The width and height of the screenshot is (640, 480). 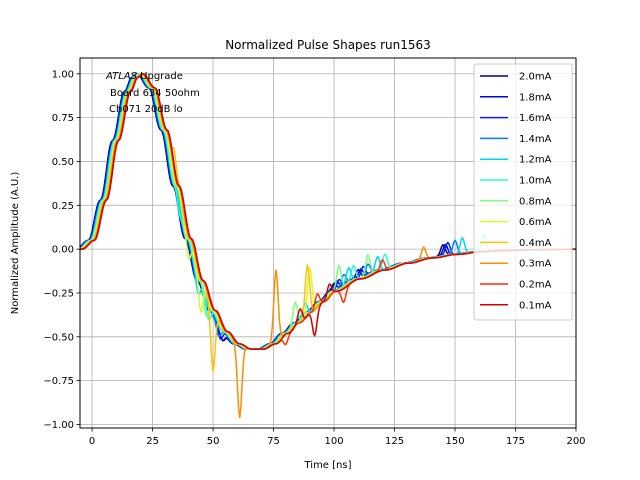 I want to click on annotation-line1: ATLAS Upgrade, so click(x=144, y=76).